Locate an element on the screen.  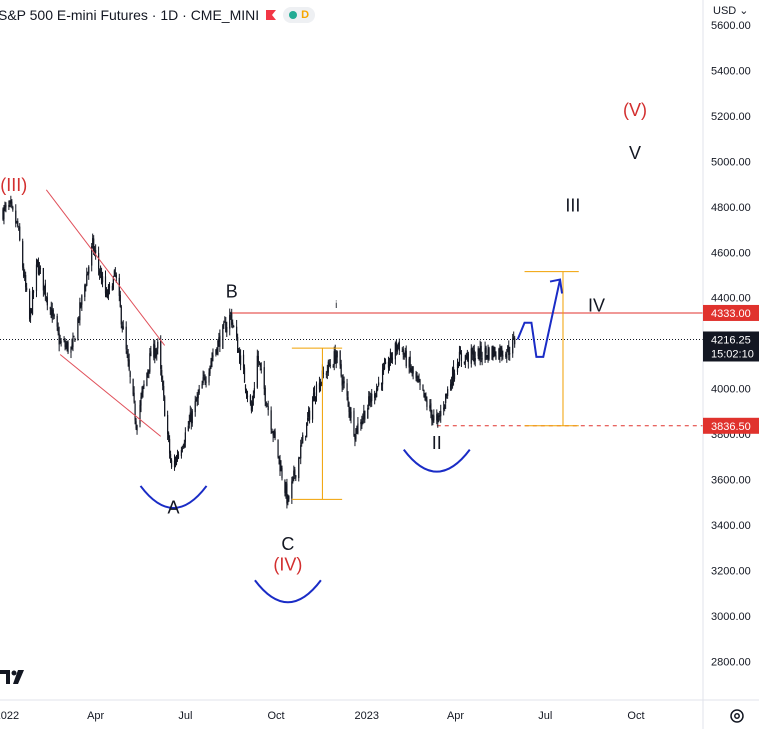
time-tick-label: 2022 is located at coordinates (9, 716).